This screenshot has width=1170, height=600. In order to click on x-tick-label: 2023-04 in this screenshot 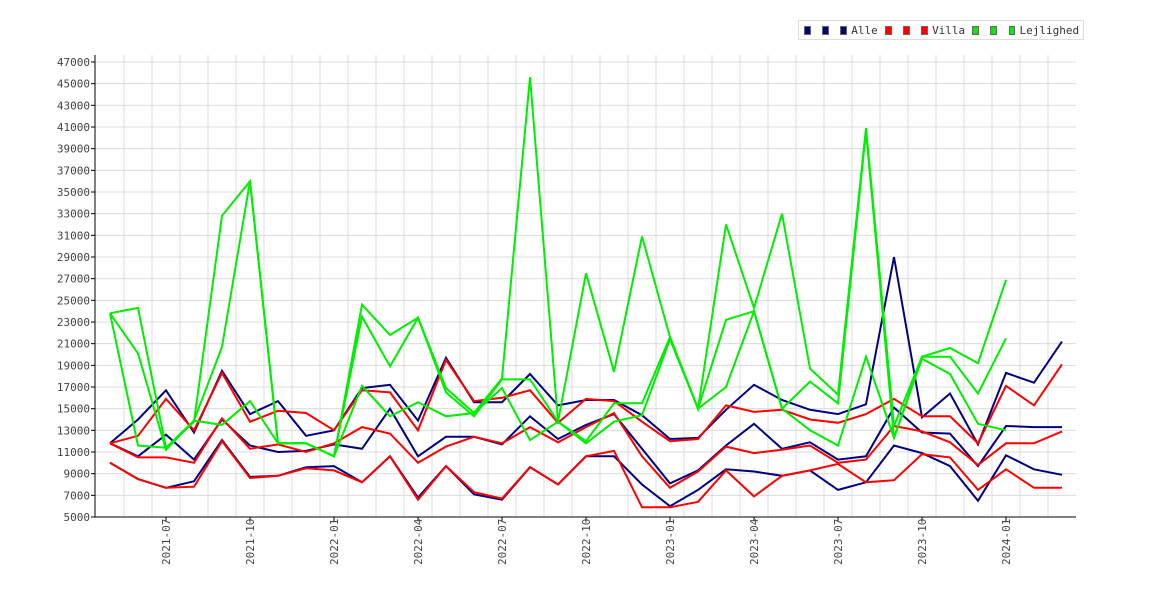, I will do `click(754, 541)`.